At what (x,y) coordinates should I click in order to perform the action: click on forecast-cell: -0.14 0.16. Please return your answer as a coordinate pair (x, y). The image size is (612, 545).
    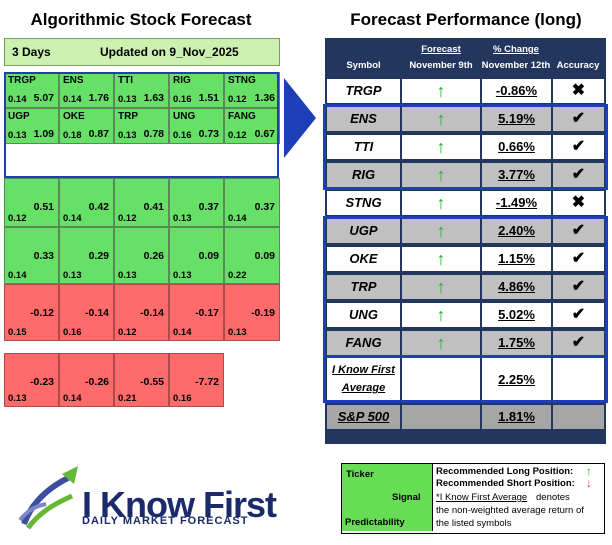
    Looking at the image, I should click on (86, 312).